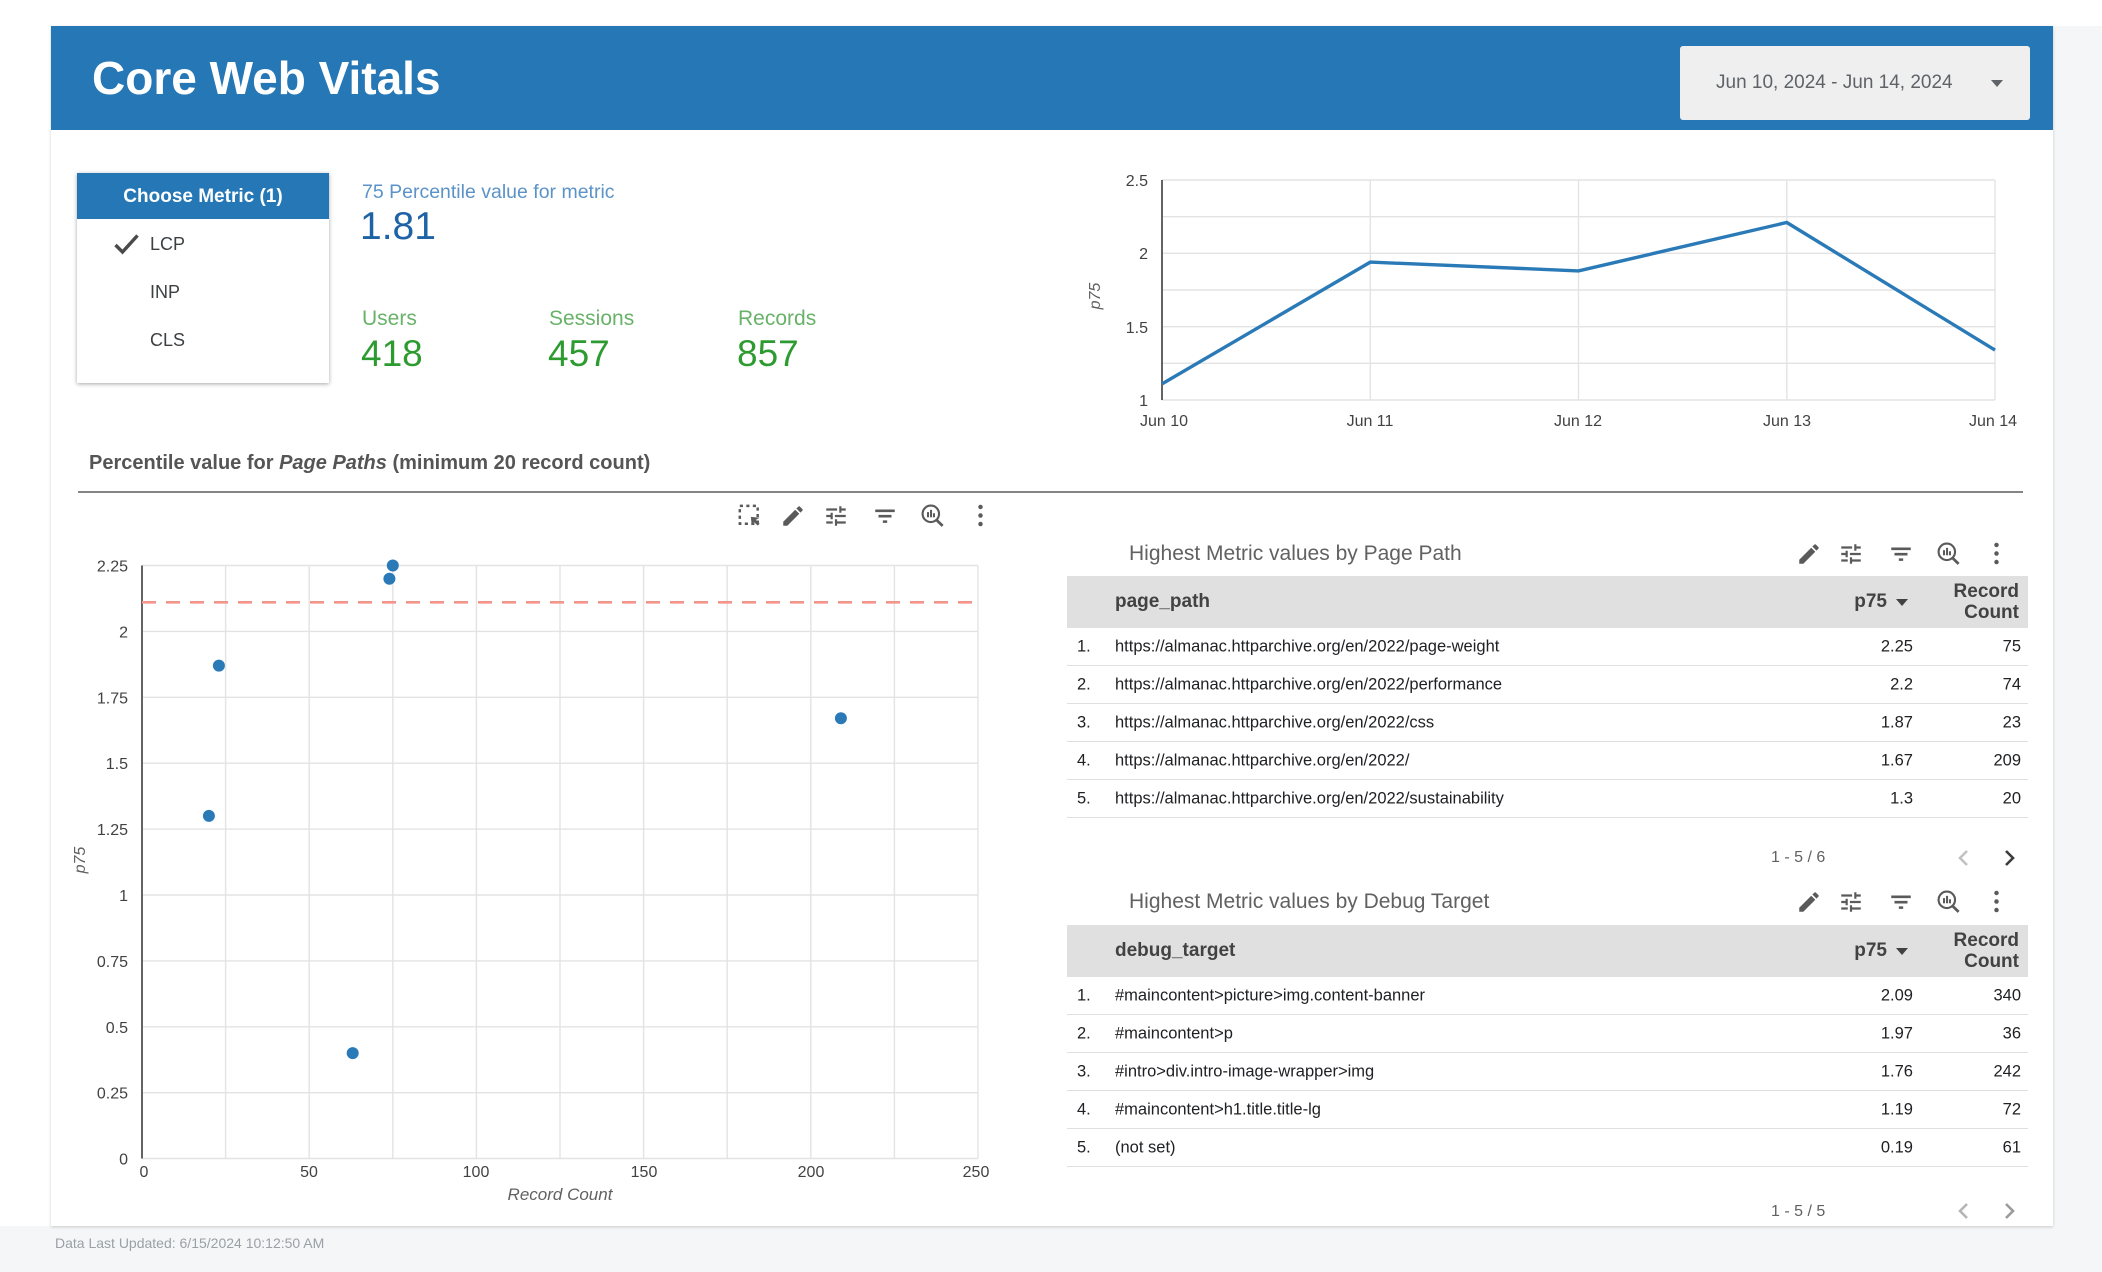 Image resolution: width=2102 pixels, height=1272 pixels. Describe the element at coordinates (1137, 181) in the screenshot. I see `svg-text: 2.5` at that location.